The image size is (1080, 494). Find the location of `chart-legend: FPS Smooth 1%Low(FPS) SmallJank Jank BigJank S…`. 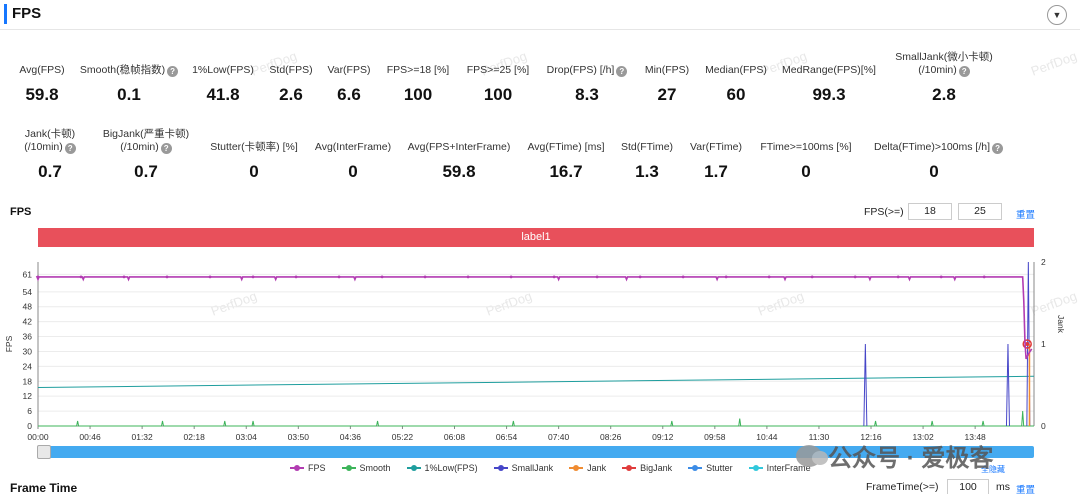

chart-legend: FPS Smooth 1%Low(FPS) SmallJank Jank BigJank S… is located at coordinates (550, 468).